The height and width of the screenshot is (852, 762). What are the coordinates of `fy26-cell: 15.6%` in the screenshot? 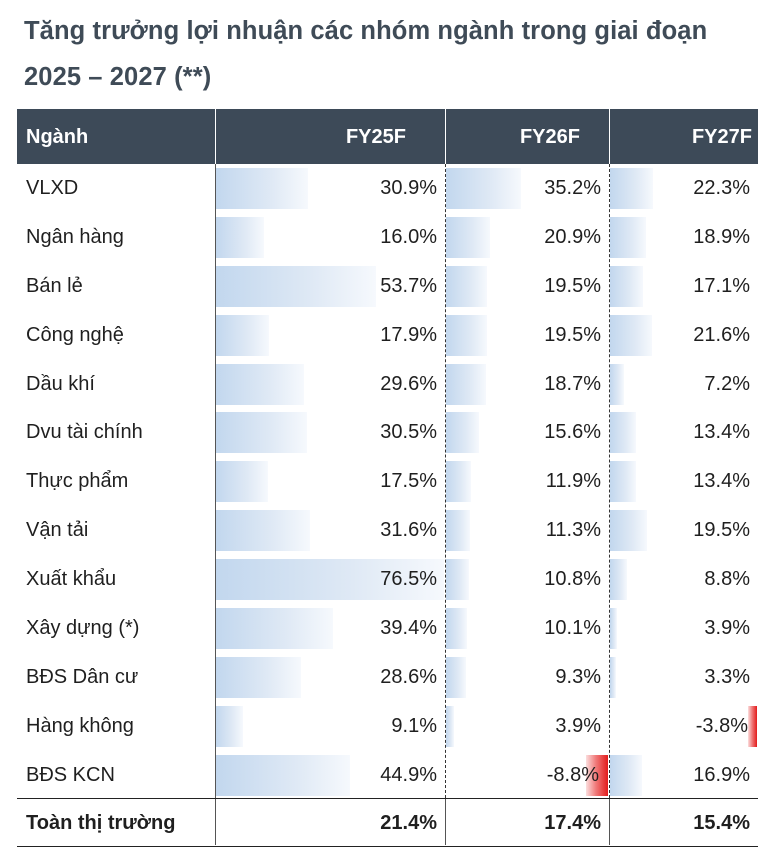 It's located at (527, 432).